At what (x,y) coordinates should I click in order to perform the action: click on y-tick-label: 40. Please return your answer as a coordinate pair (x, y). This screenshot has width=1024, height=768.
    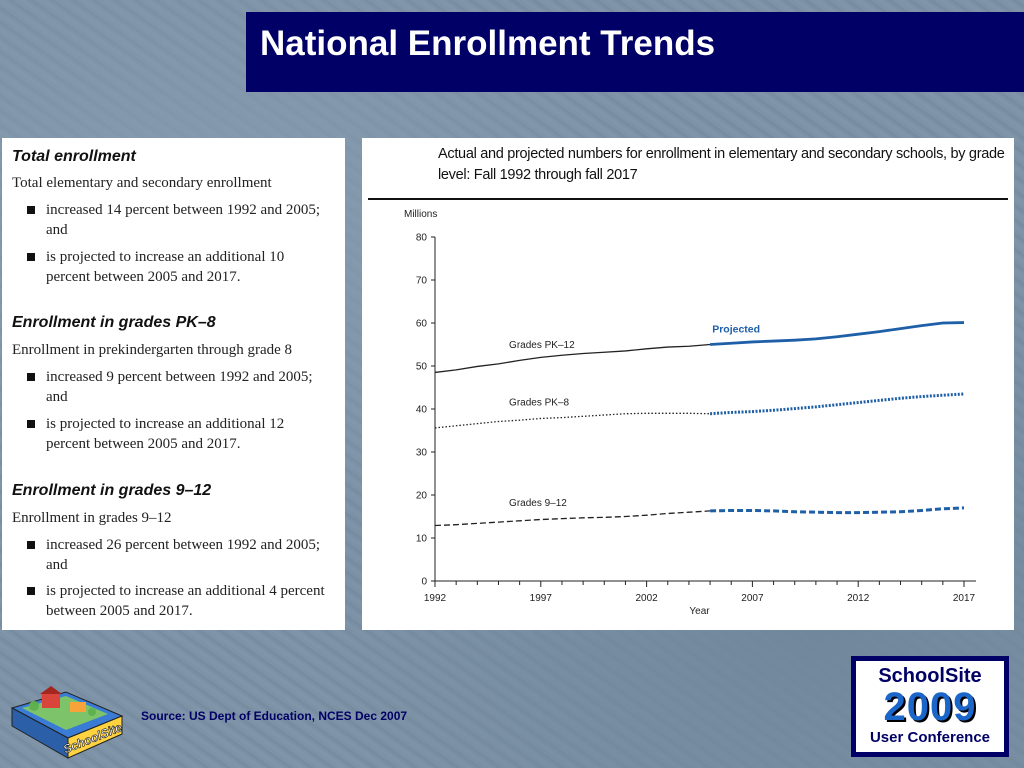
    Looking at the image, I should click on (422, 410).